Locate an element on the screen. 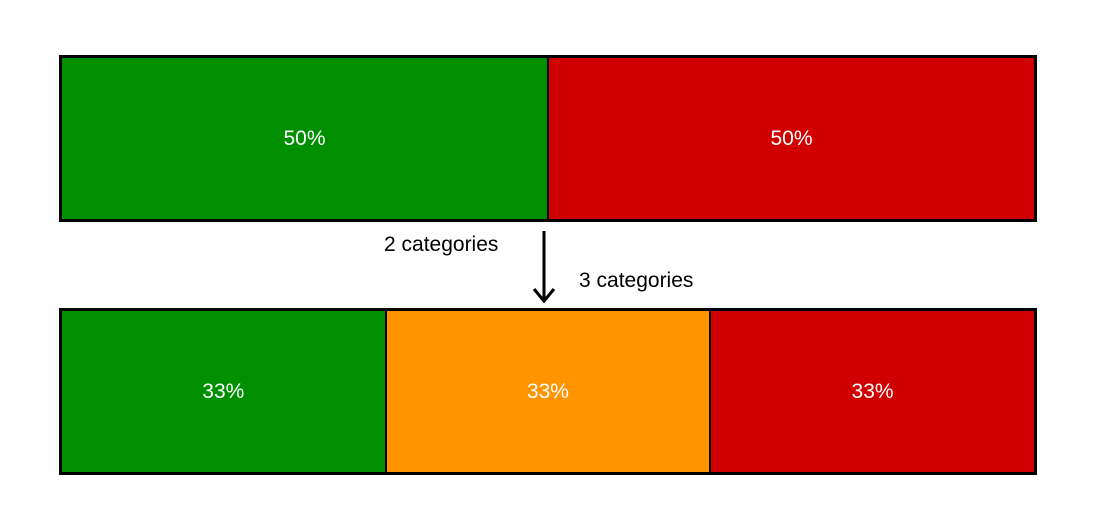  top-bar-segment-red-label: 50% is located at coordinates (791, 138).